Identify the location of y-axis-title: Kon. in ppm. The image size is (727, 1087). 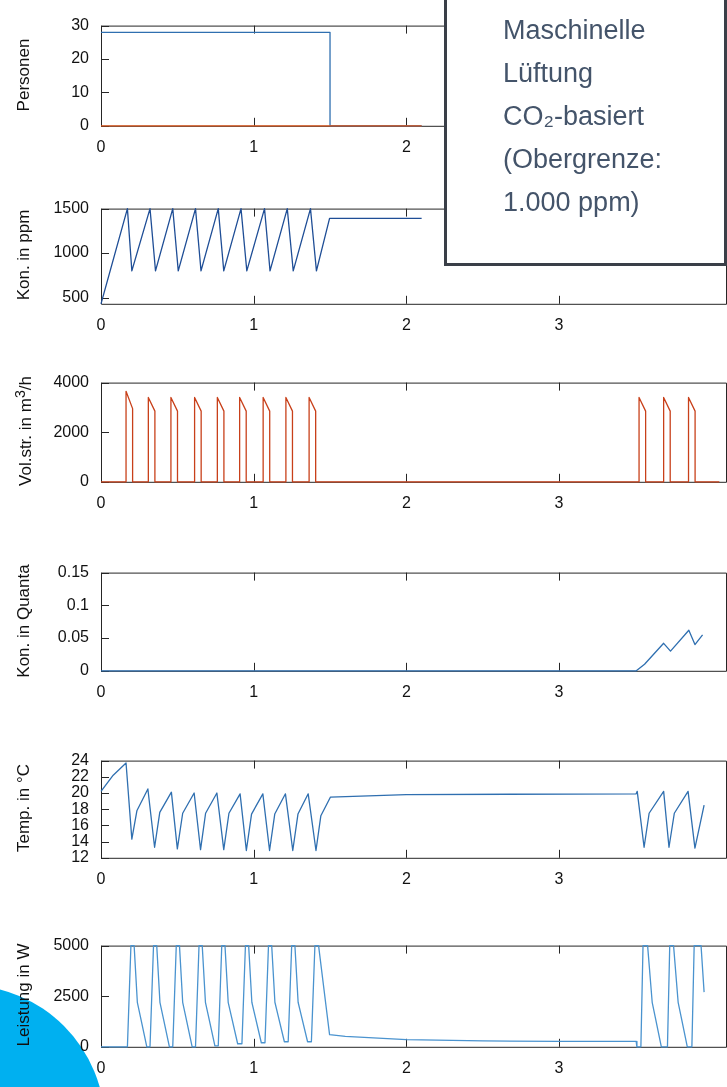
(24, 255).